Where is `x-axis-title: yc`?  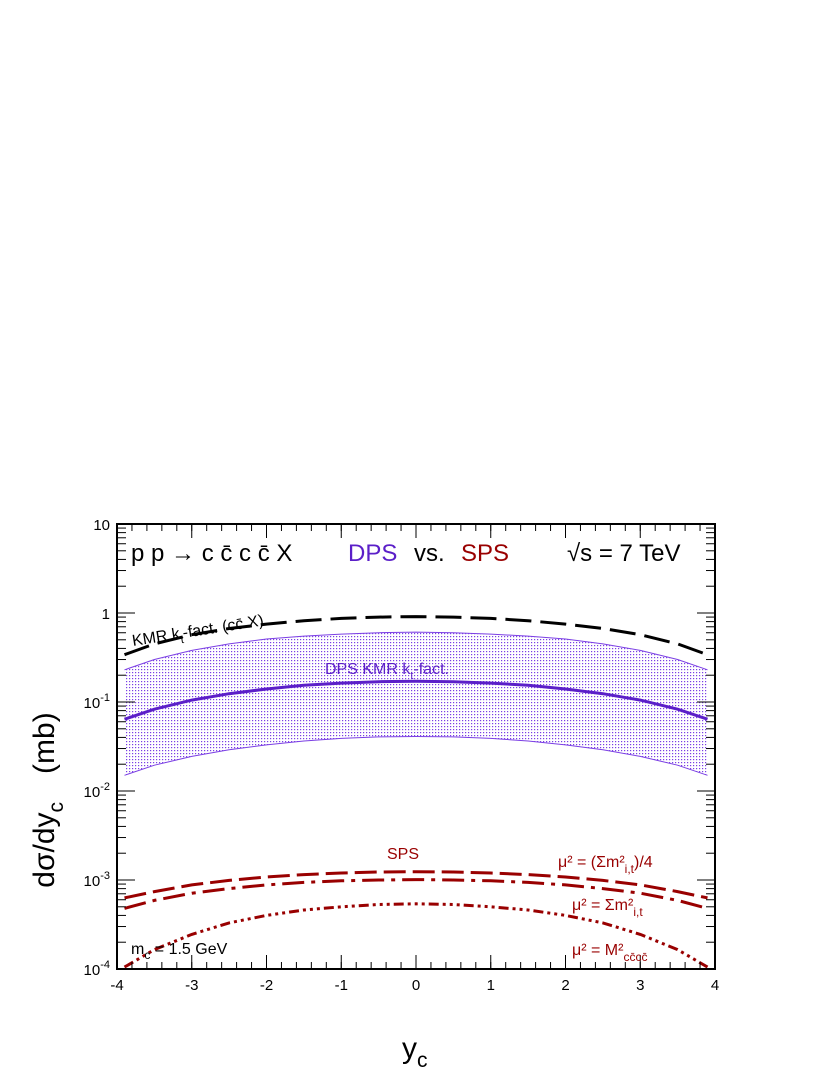
x-axis-title: yc is located at coordinates (415, 1052).